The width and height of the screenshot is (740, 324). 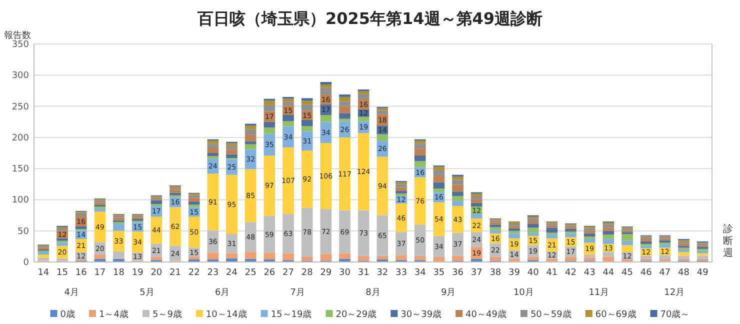 I want to click on x-tick-label: 33, so click(x=401, y=273).